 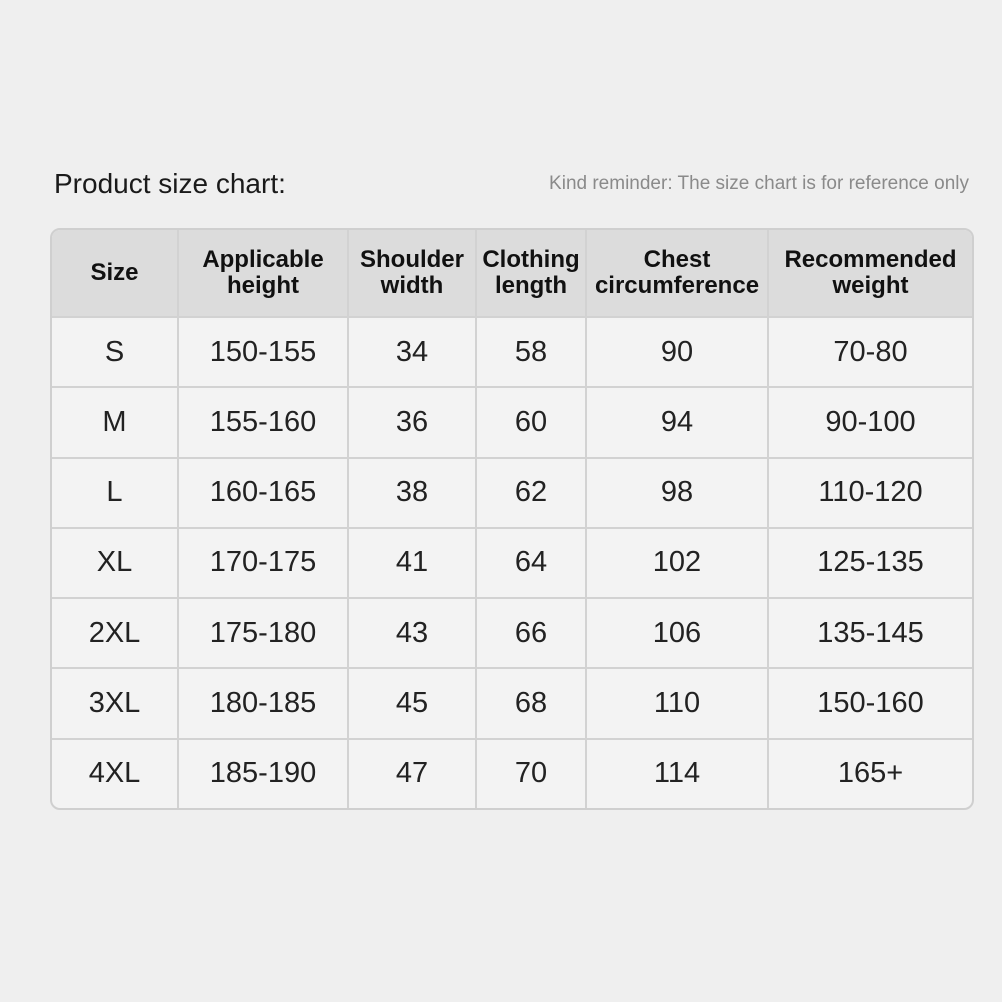 I want to click on table-cell: 175-180, so click(x=263, y=633).